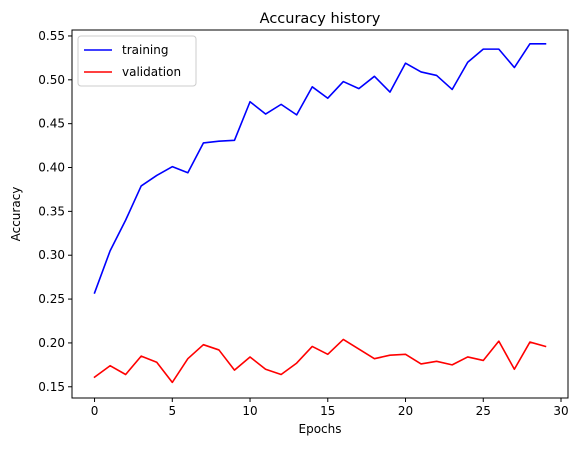  I want to click on legend-box, so click(137, 61).